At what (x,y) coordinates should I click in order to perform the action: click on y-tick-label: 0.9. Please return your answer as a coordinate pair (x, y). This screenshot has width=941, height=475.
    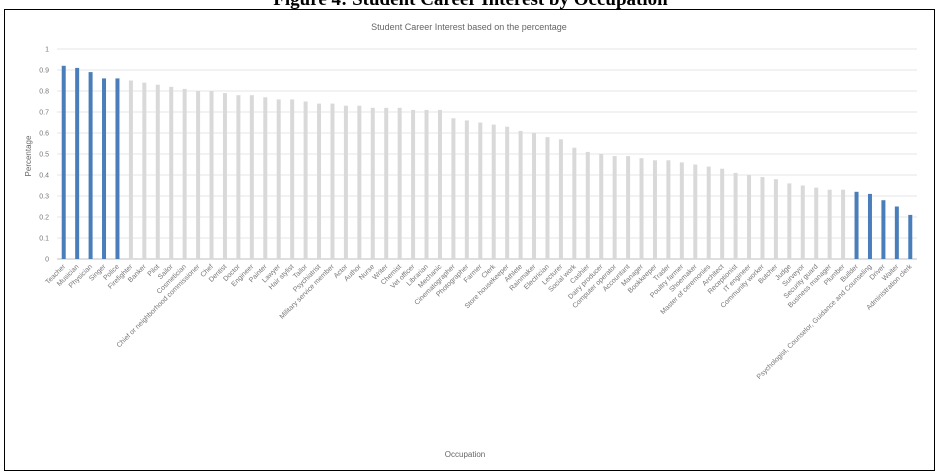
    Looking at the image, I should click on (44, 71).